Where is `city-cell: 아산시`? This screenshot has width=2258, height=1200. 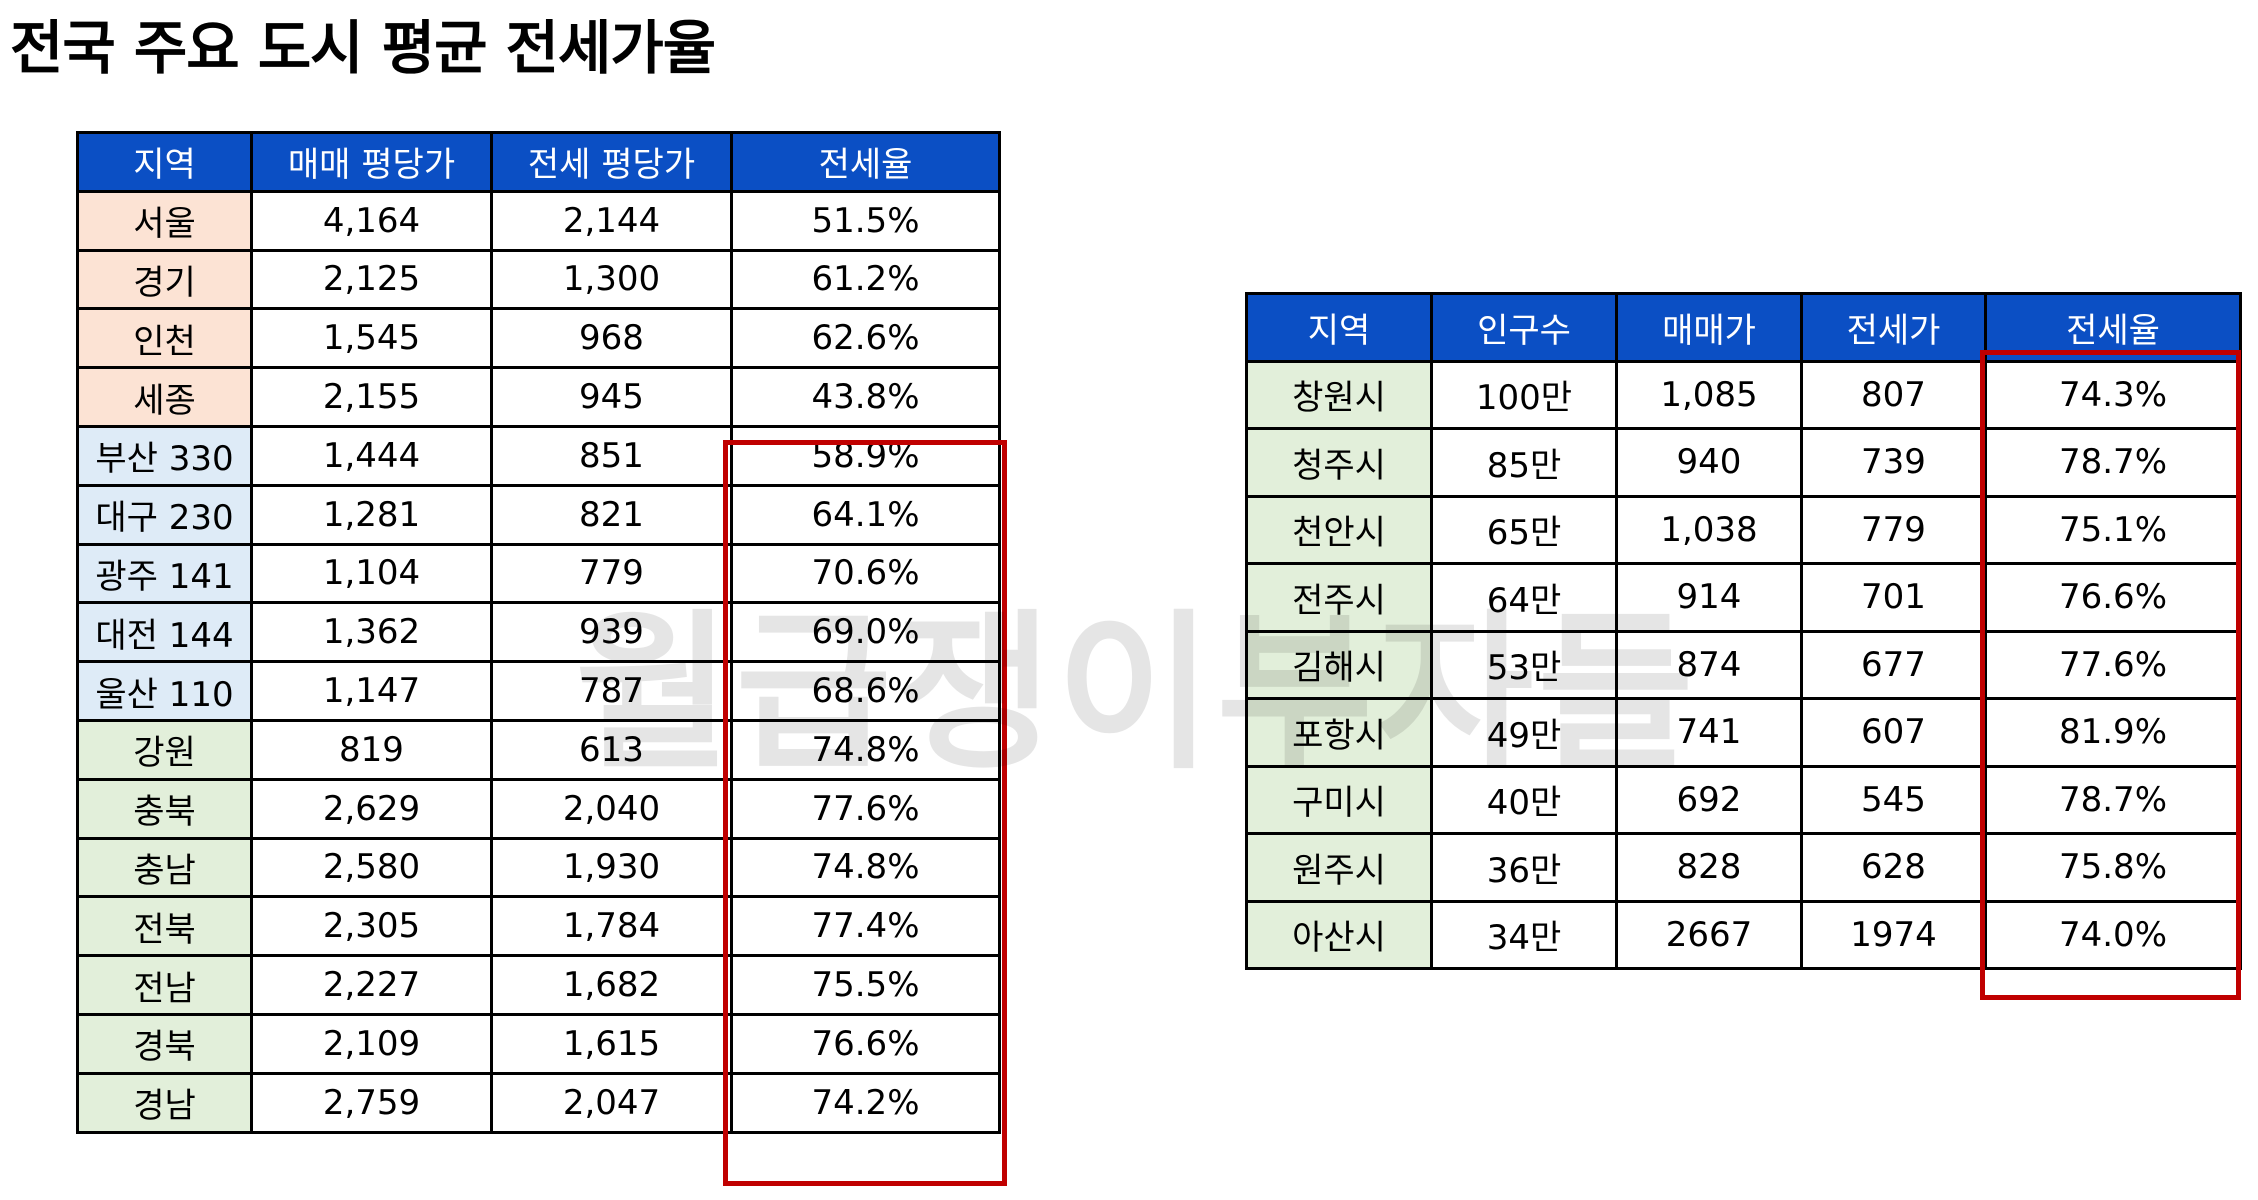 city-cell: 아산시 is located at coordinates (1339, 934).